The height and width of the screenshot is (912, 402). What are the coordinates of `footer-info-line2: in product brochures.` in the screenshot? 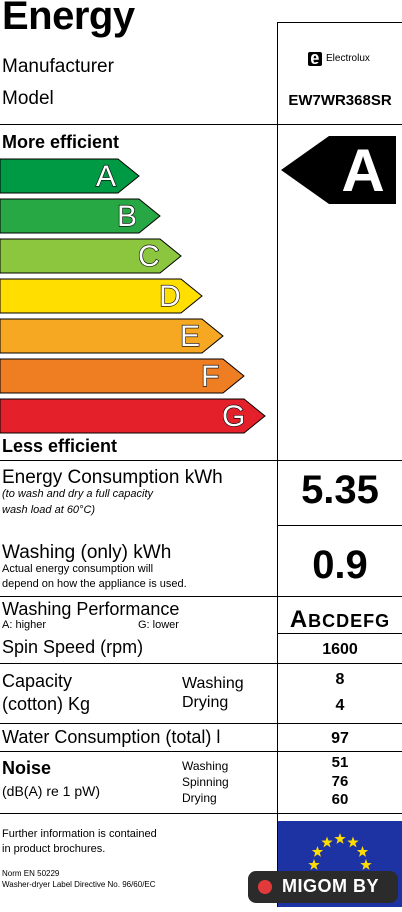 It's located at (54, 849).